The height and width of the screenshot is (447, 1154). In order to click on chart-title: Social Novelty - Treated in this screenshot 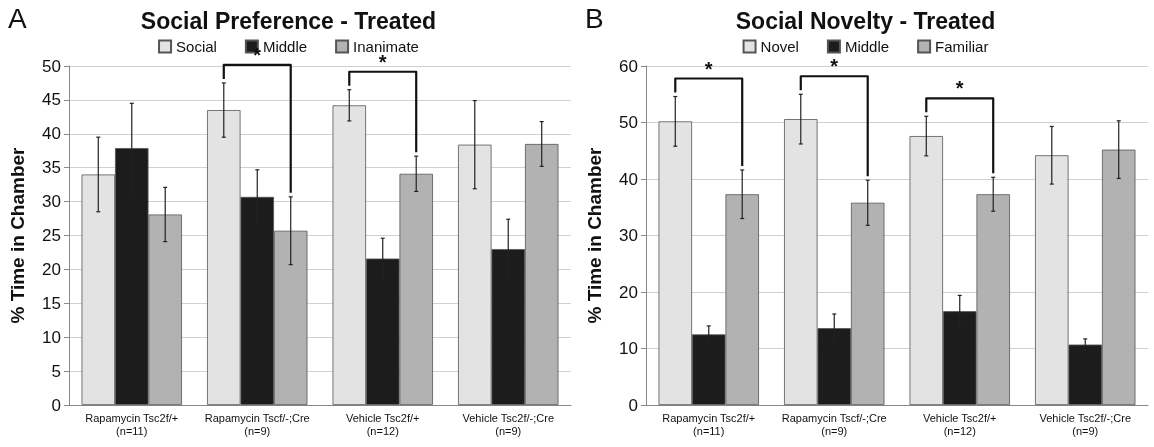, I will do `click(865, 20)`.